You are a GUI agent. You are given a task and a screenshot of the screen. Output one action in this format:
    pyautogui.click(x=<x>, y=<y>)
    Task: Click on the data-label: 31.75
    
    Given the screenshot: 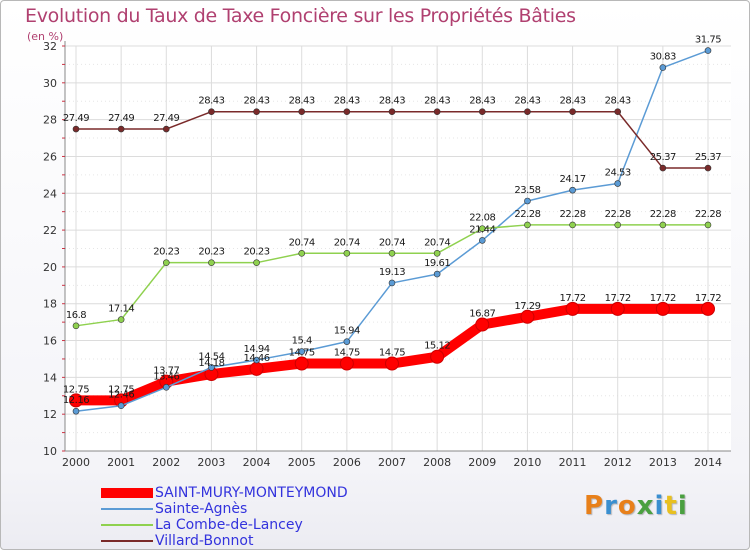 What is the action you would take?
    pyautogui.click(x=708, y=40)
    